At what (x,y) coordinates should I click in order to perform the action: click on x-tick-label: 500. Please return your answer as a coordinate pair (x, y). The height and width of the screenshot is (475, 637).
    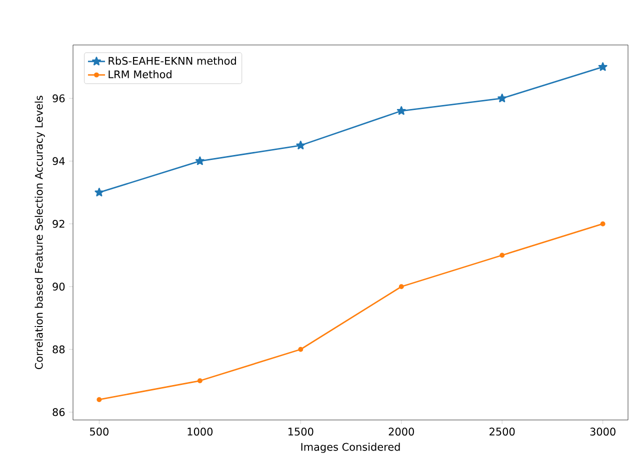
    Looking at the image, I should click on (99, 432).